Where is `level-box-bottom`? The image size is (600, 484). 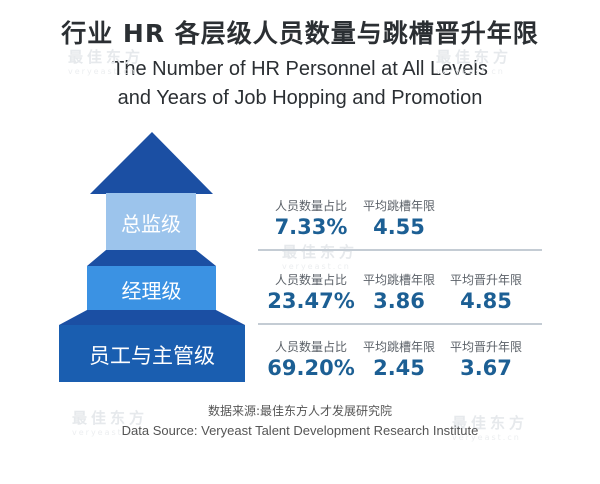 level-box-bottom is located at coordinates (152, 353).